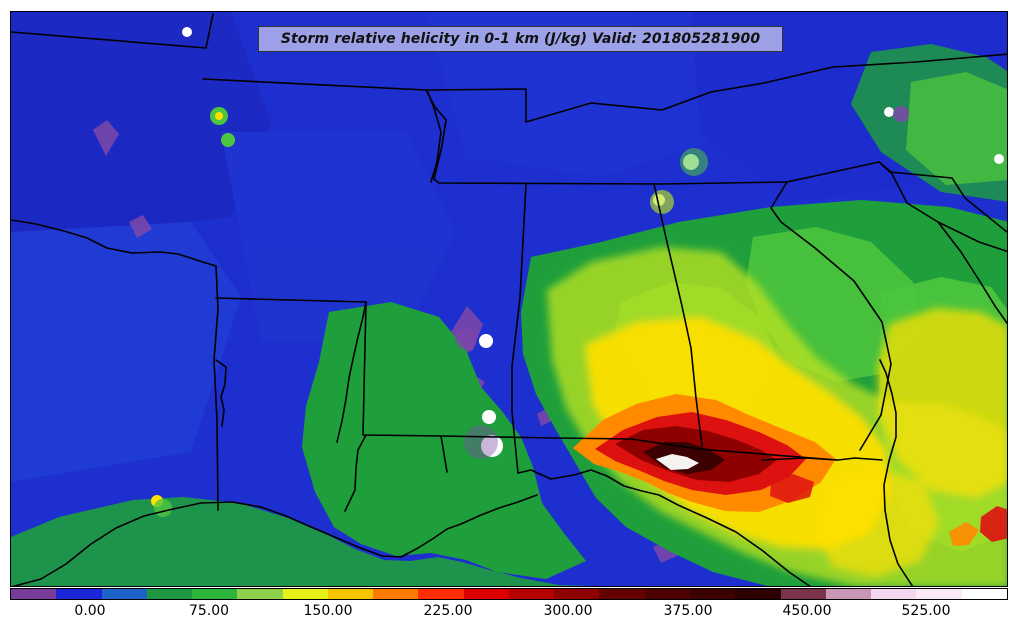 Image resolution: width=1018 pixels, height=633 pixels. What do you see at coordinates (807, 611) in the screenshot?
I see `colorbar-tick-label: 450.00` at bounding box center [807, 611].